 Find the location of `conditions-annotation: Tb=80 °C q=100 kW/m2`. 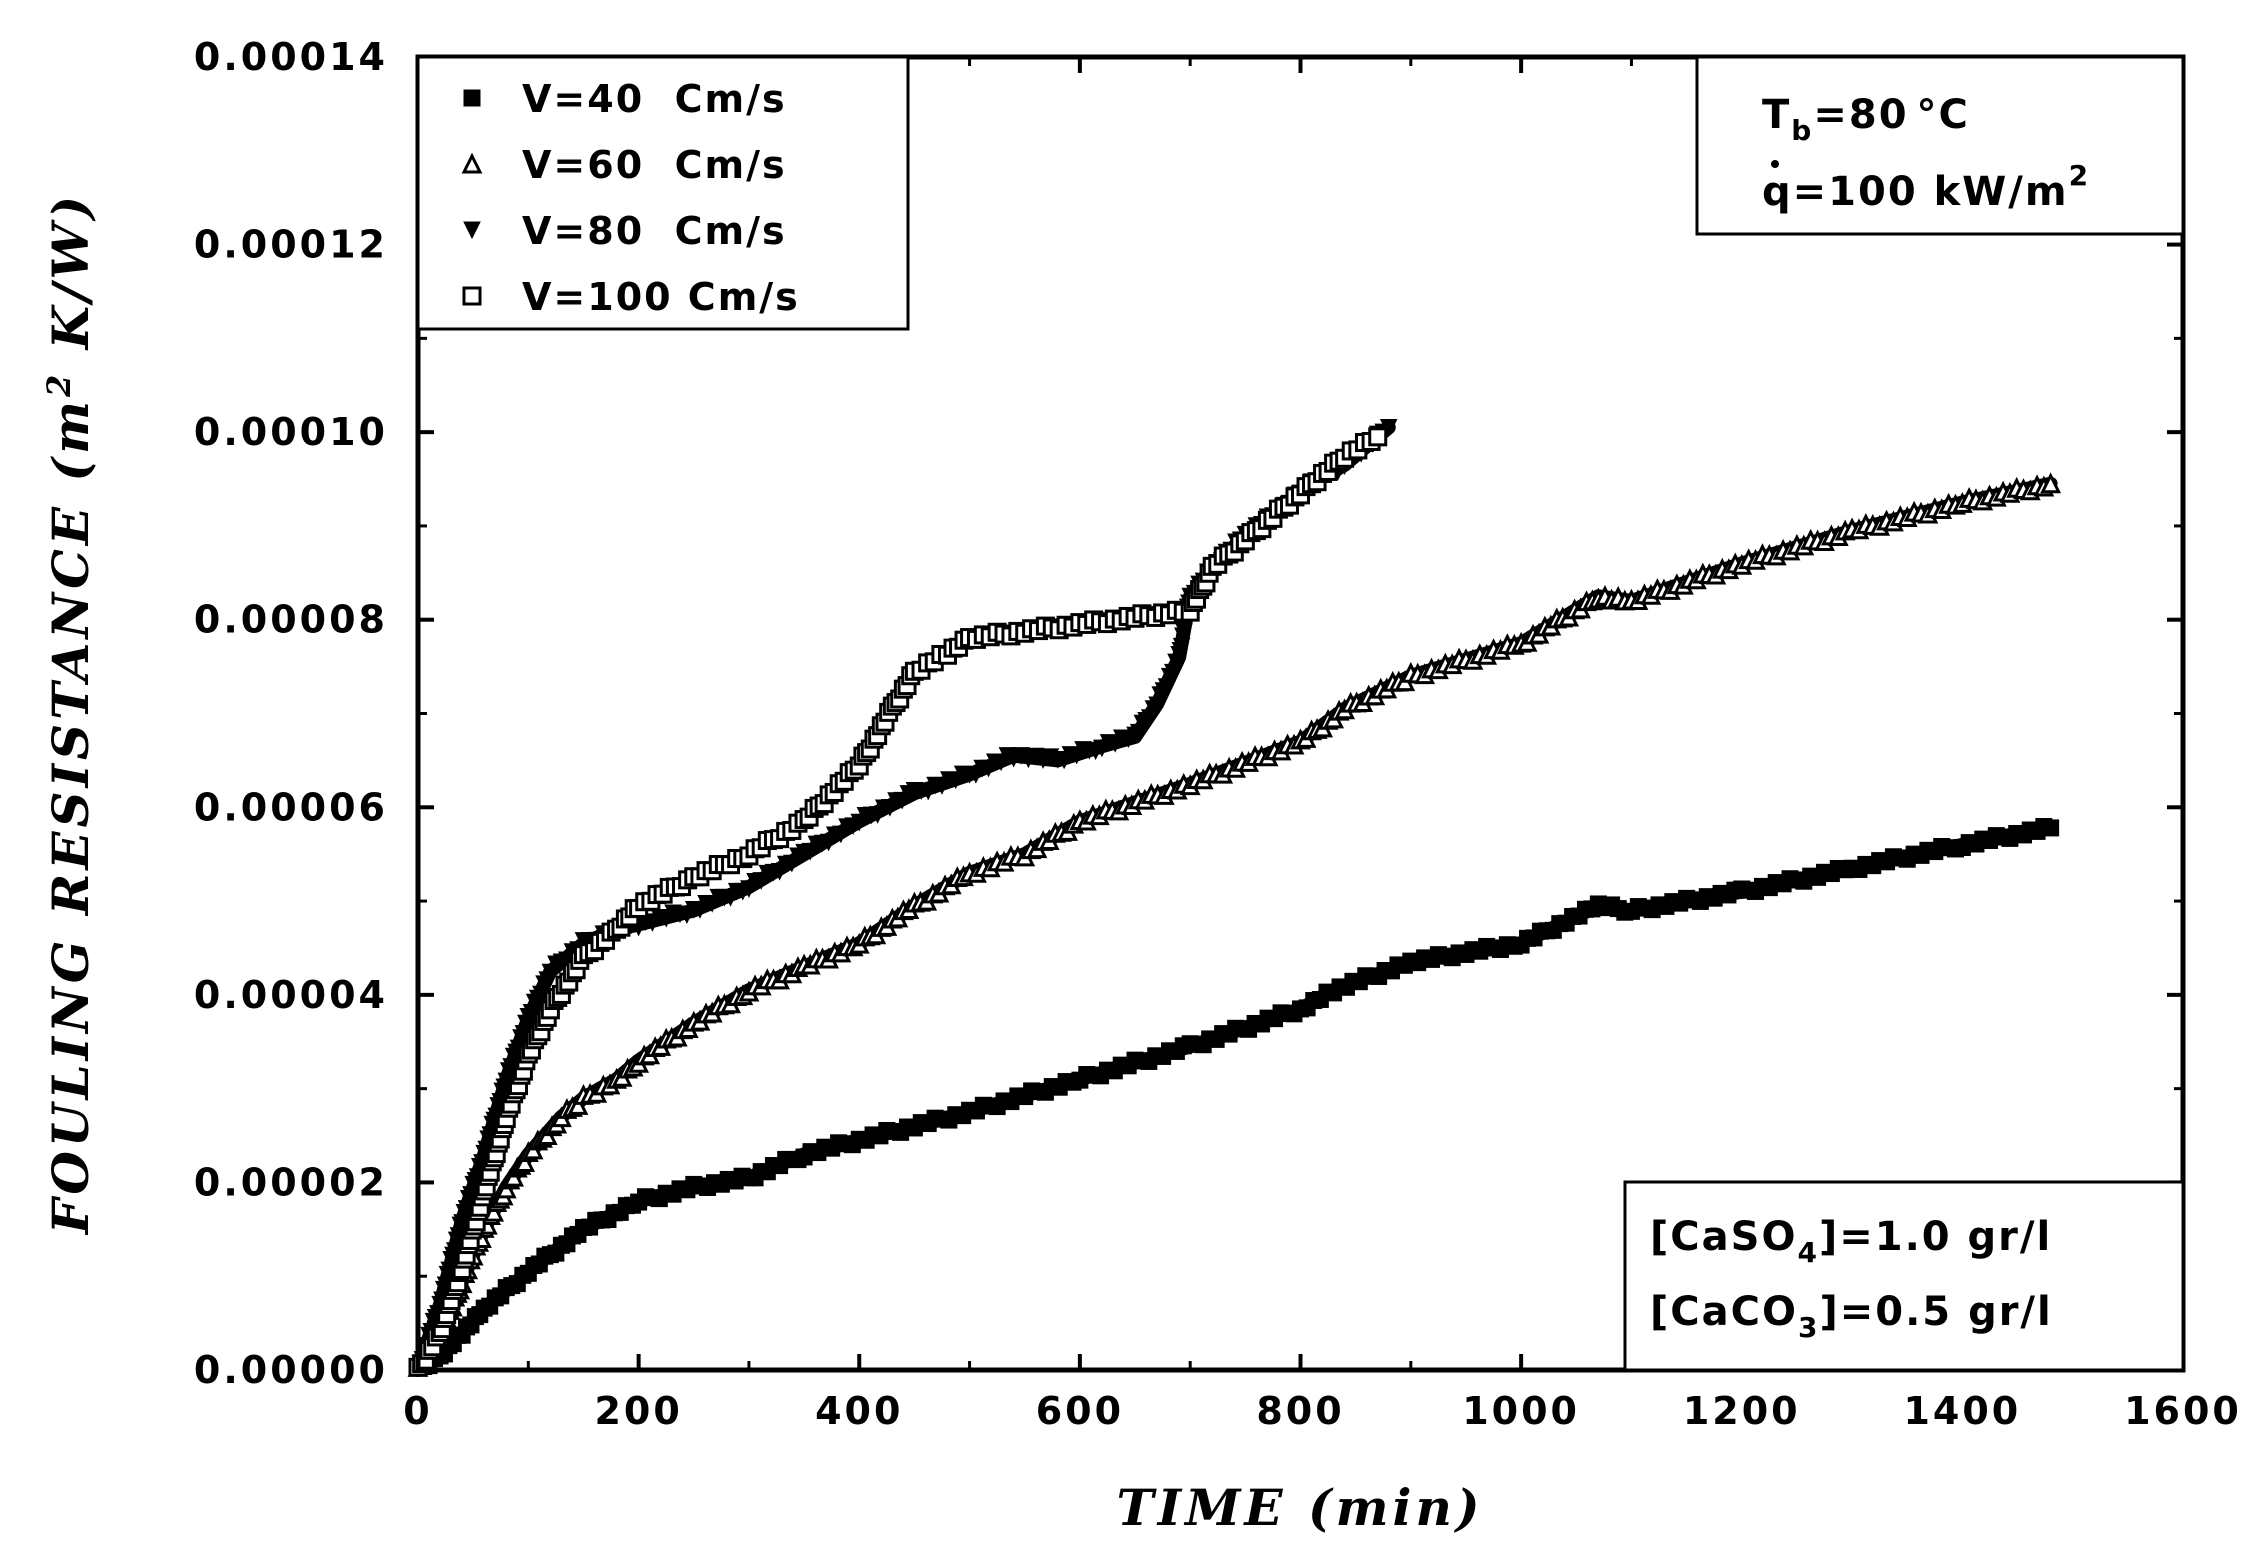

conditions-annotation: Tb=80 °C q=100 kW/m2 is located at coordinates (1940, 145).